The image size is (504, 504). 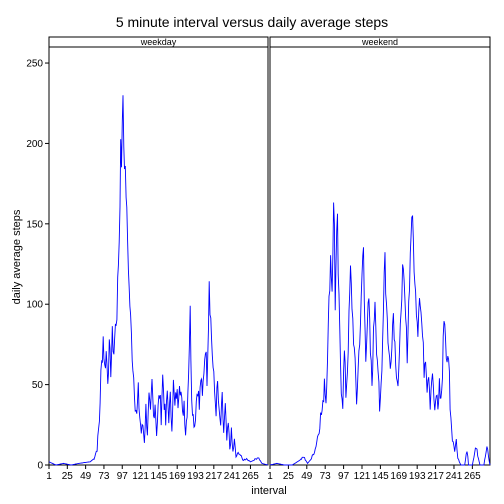 What do you see at coordinates (158, 42) in the screenshot?
I see `panel-strip-label: weekday` at bounding box center [158, 42].